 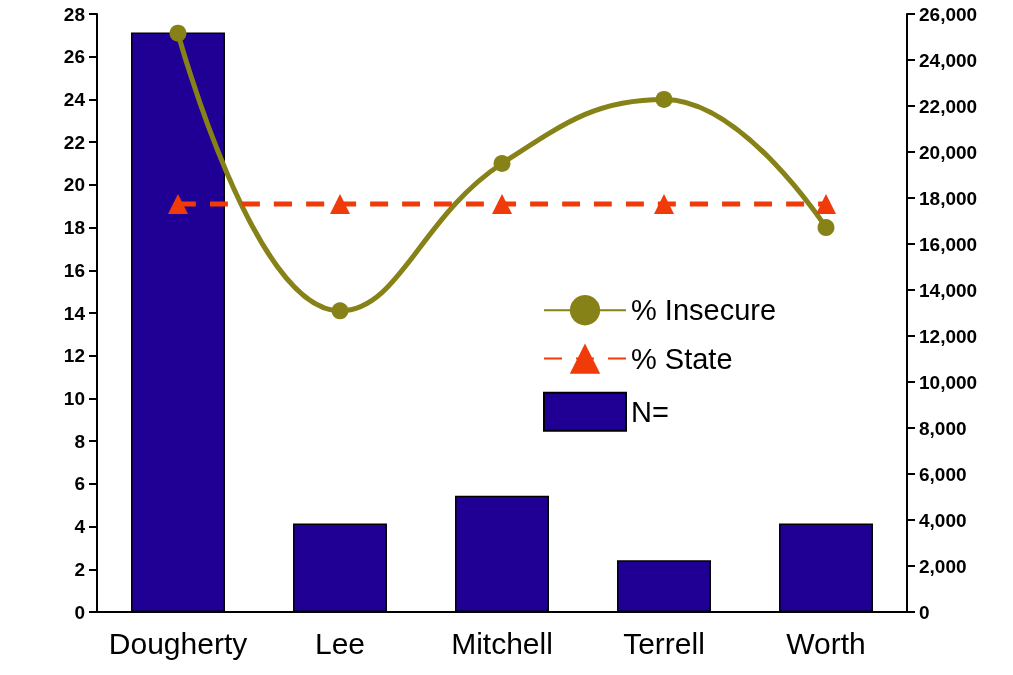 I want to click on y-tick-label: 20, so click(x=74, y=185).